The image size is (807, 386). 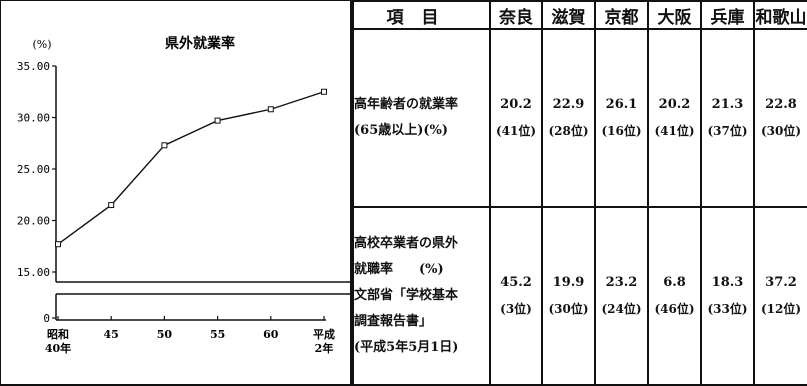 I want to click on table-cell: 22.9 (28位), so click(x=568, y=118).